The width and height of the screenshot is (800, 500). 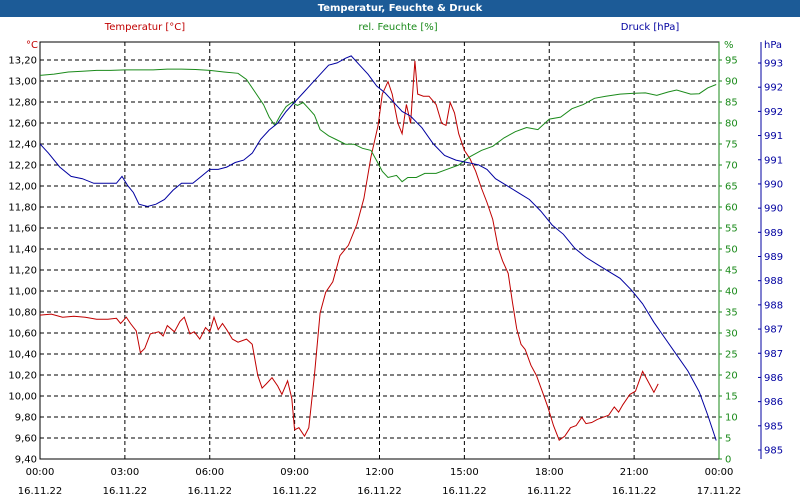 I want to click on humidity-tick-label: 90, so click(x=731, y=82).